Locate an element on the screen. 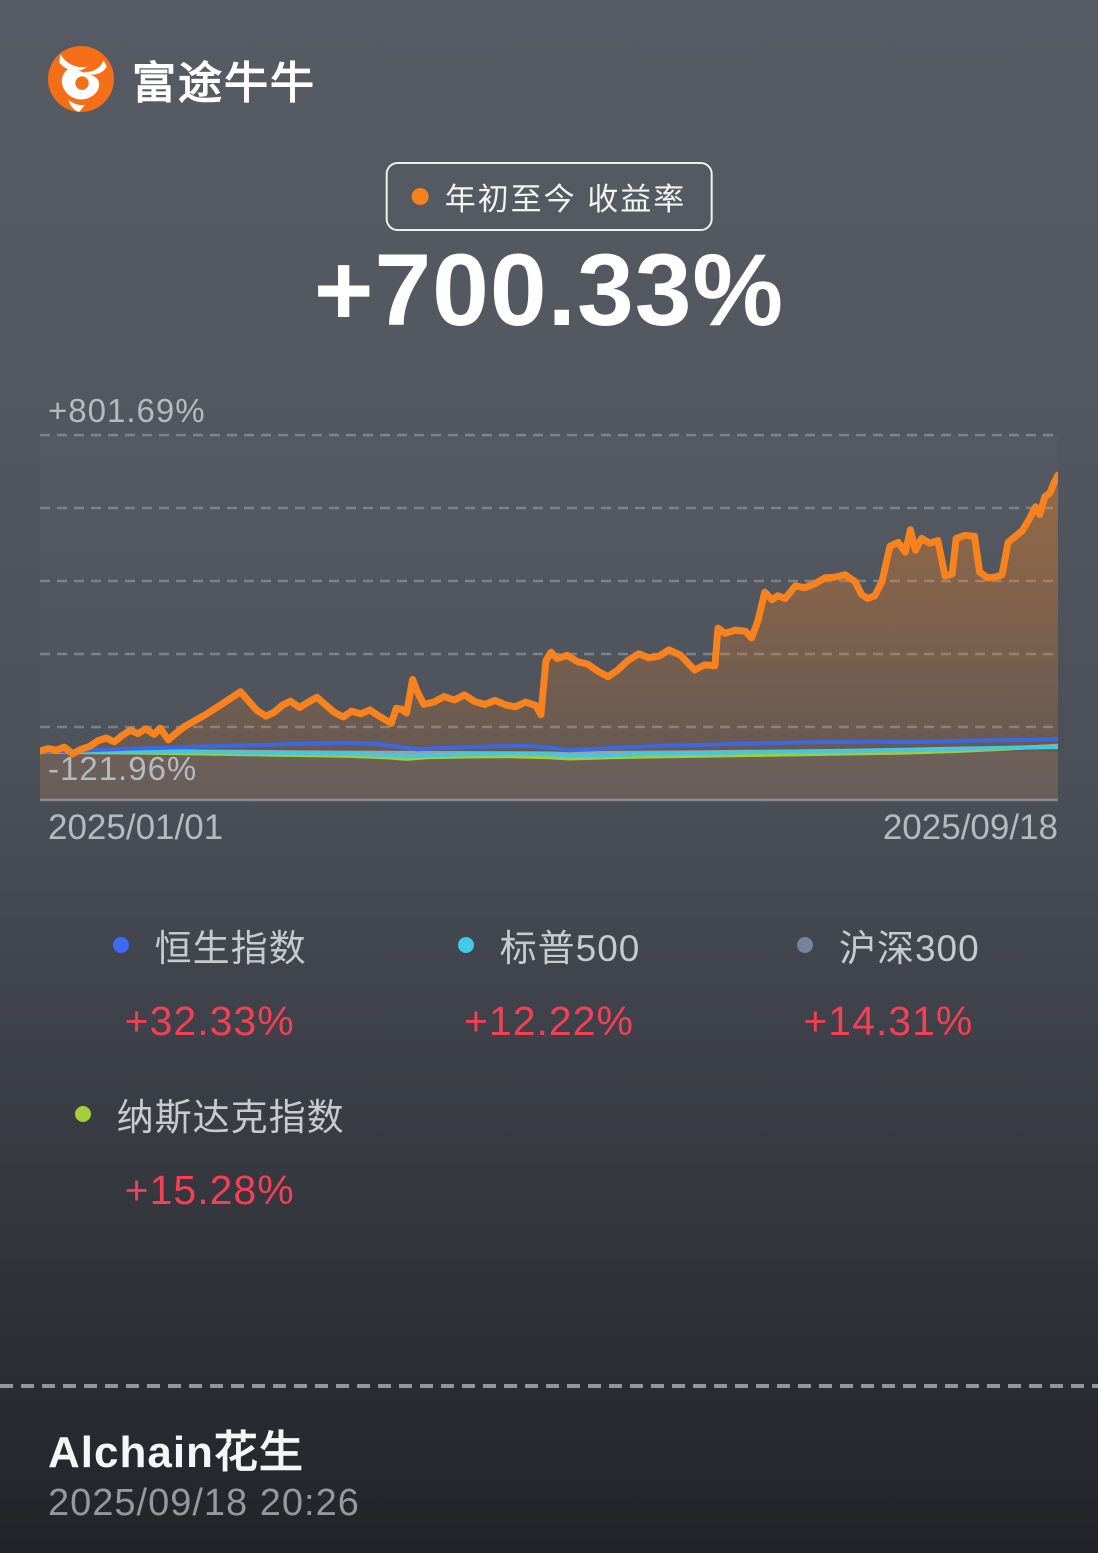 This screenshot has width=1098, height=1553. sp500-dot-icon is located at coordinates (465, 945).